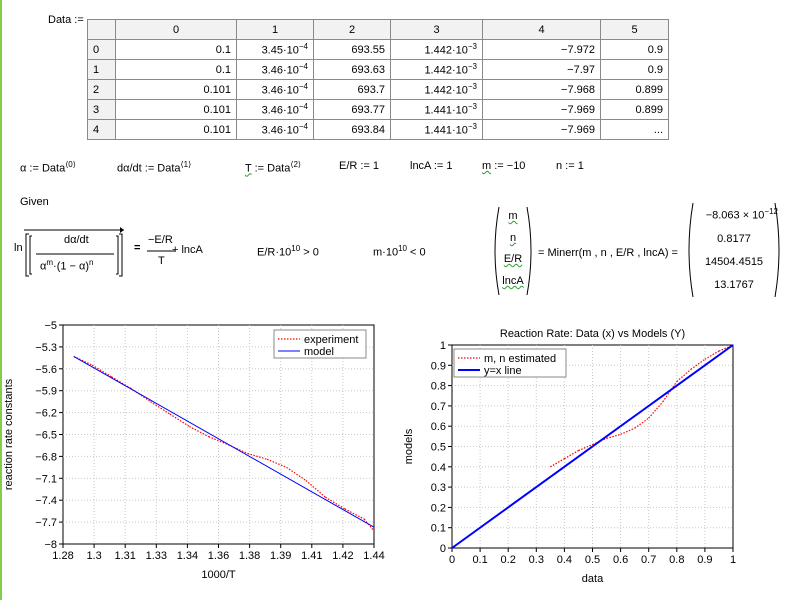 The height and width of the screenshot is (603, 800). I want to click on table-header-row: 0 1 2 3 4 5, so click(378, 29).